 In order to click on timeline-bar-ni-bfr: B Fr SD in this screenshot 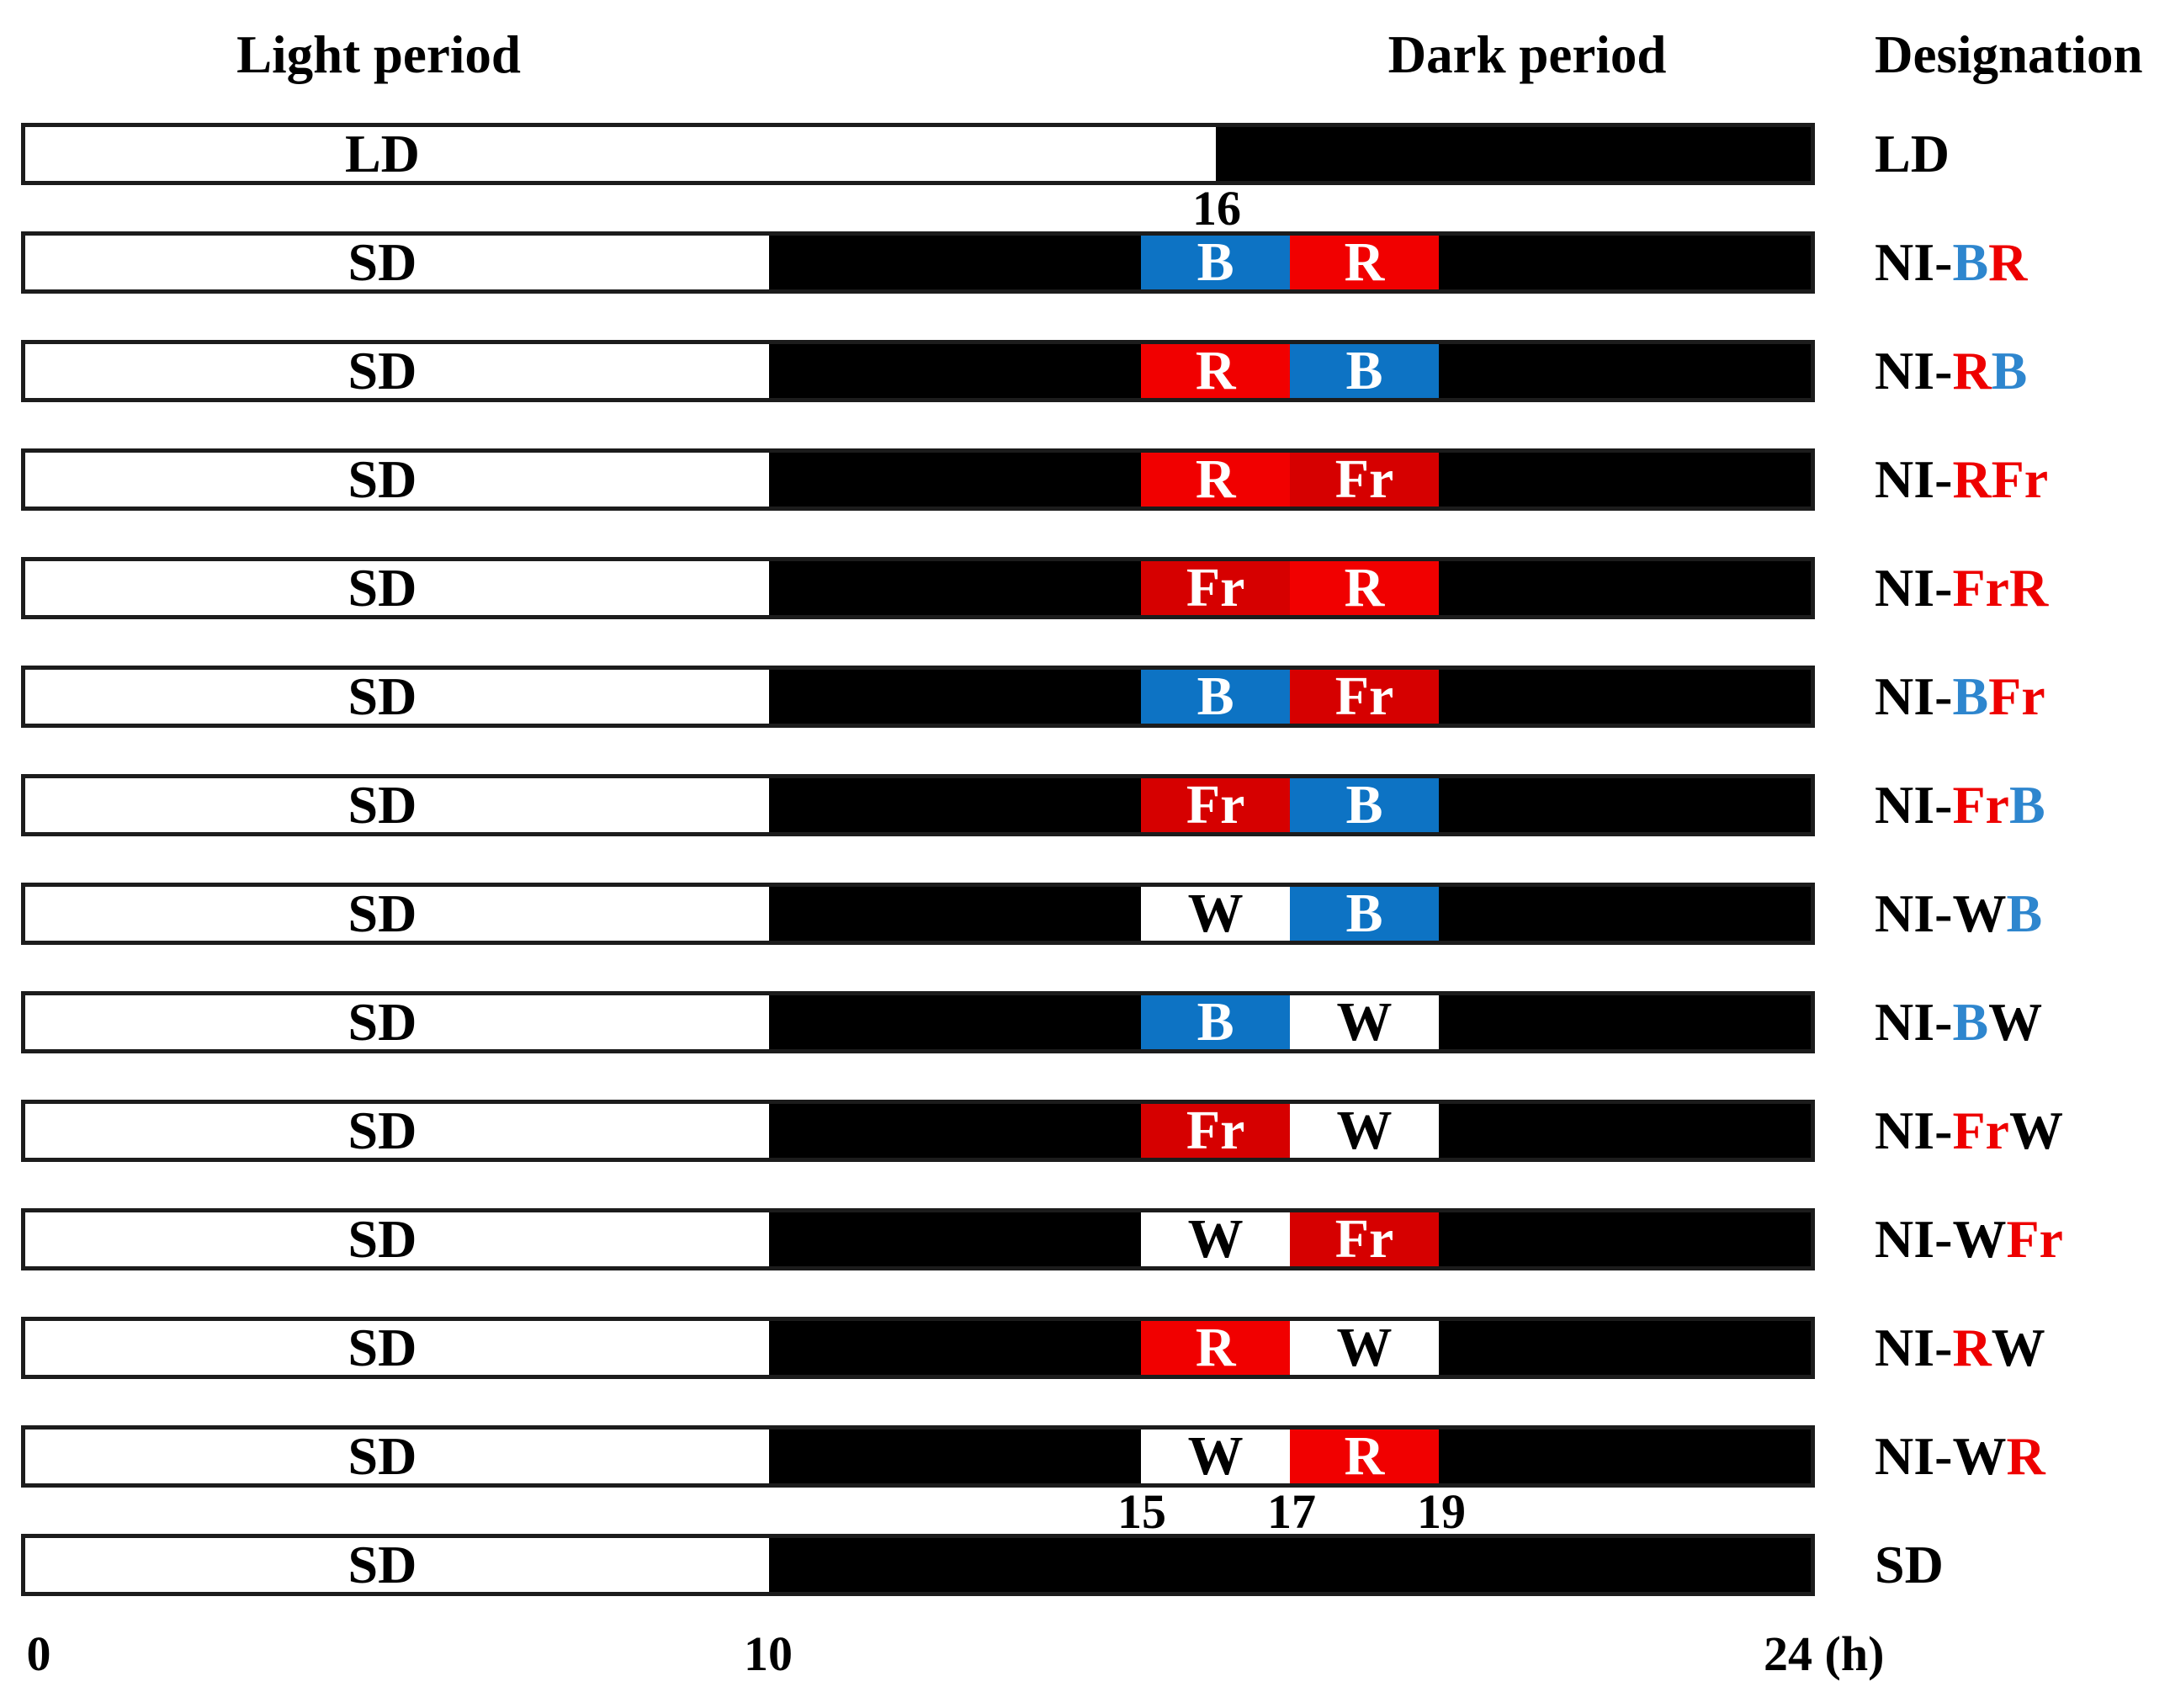, I will do `click(918, 697)`.